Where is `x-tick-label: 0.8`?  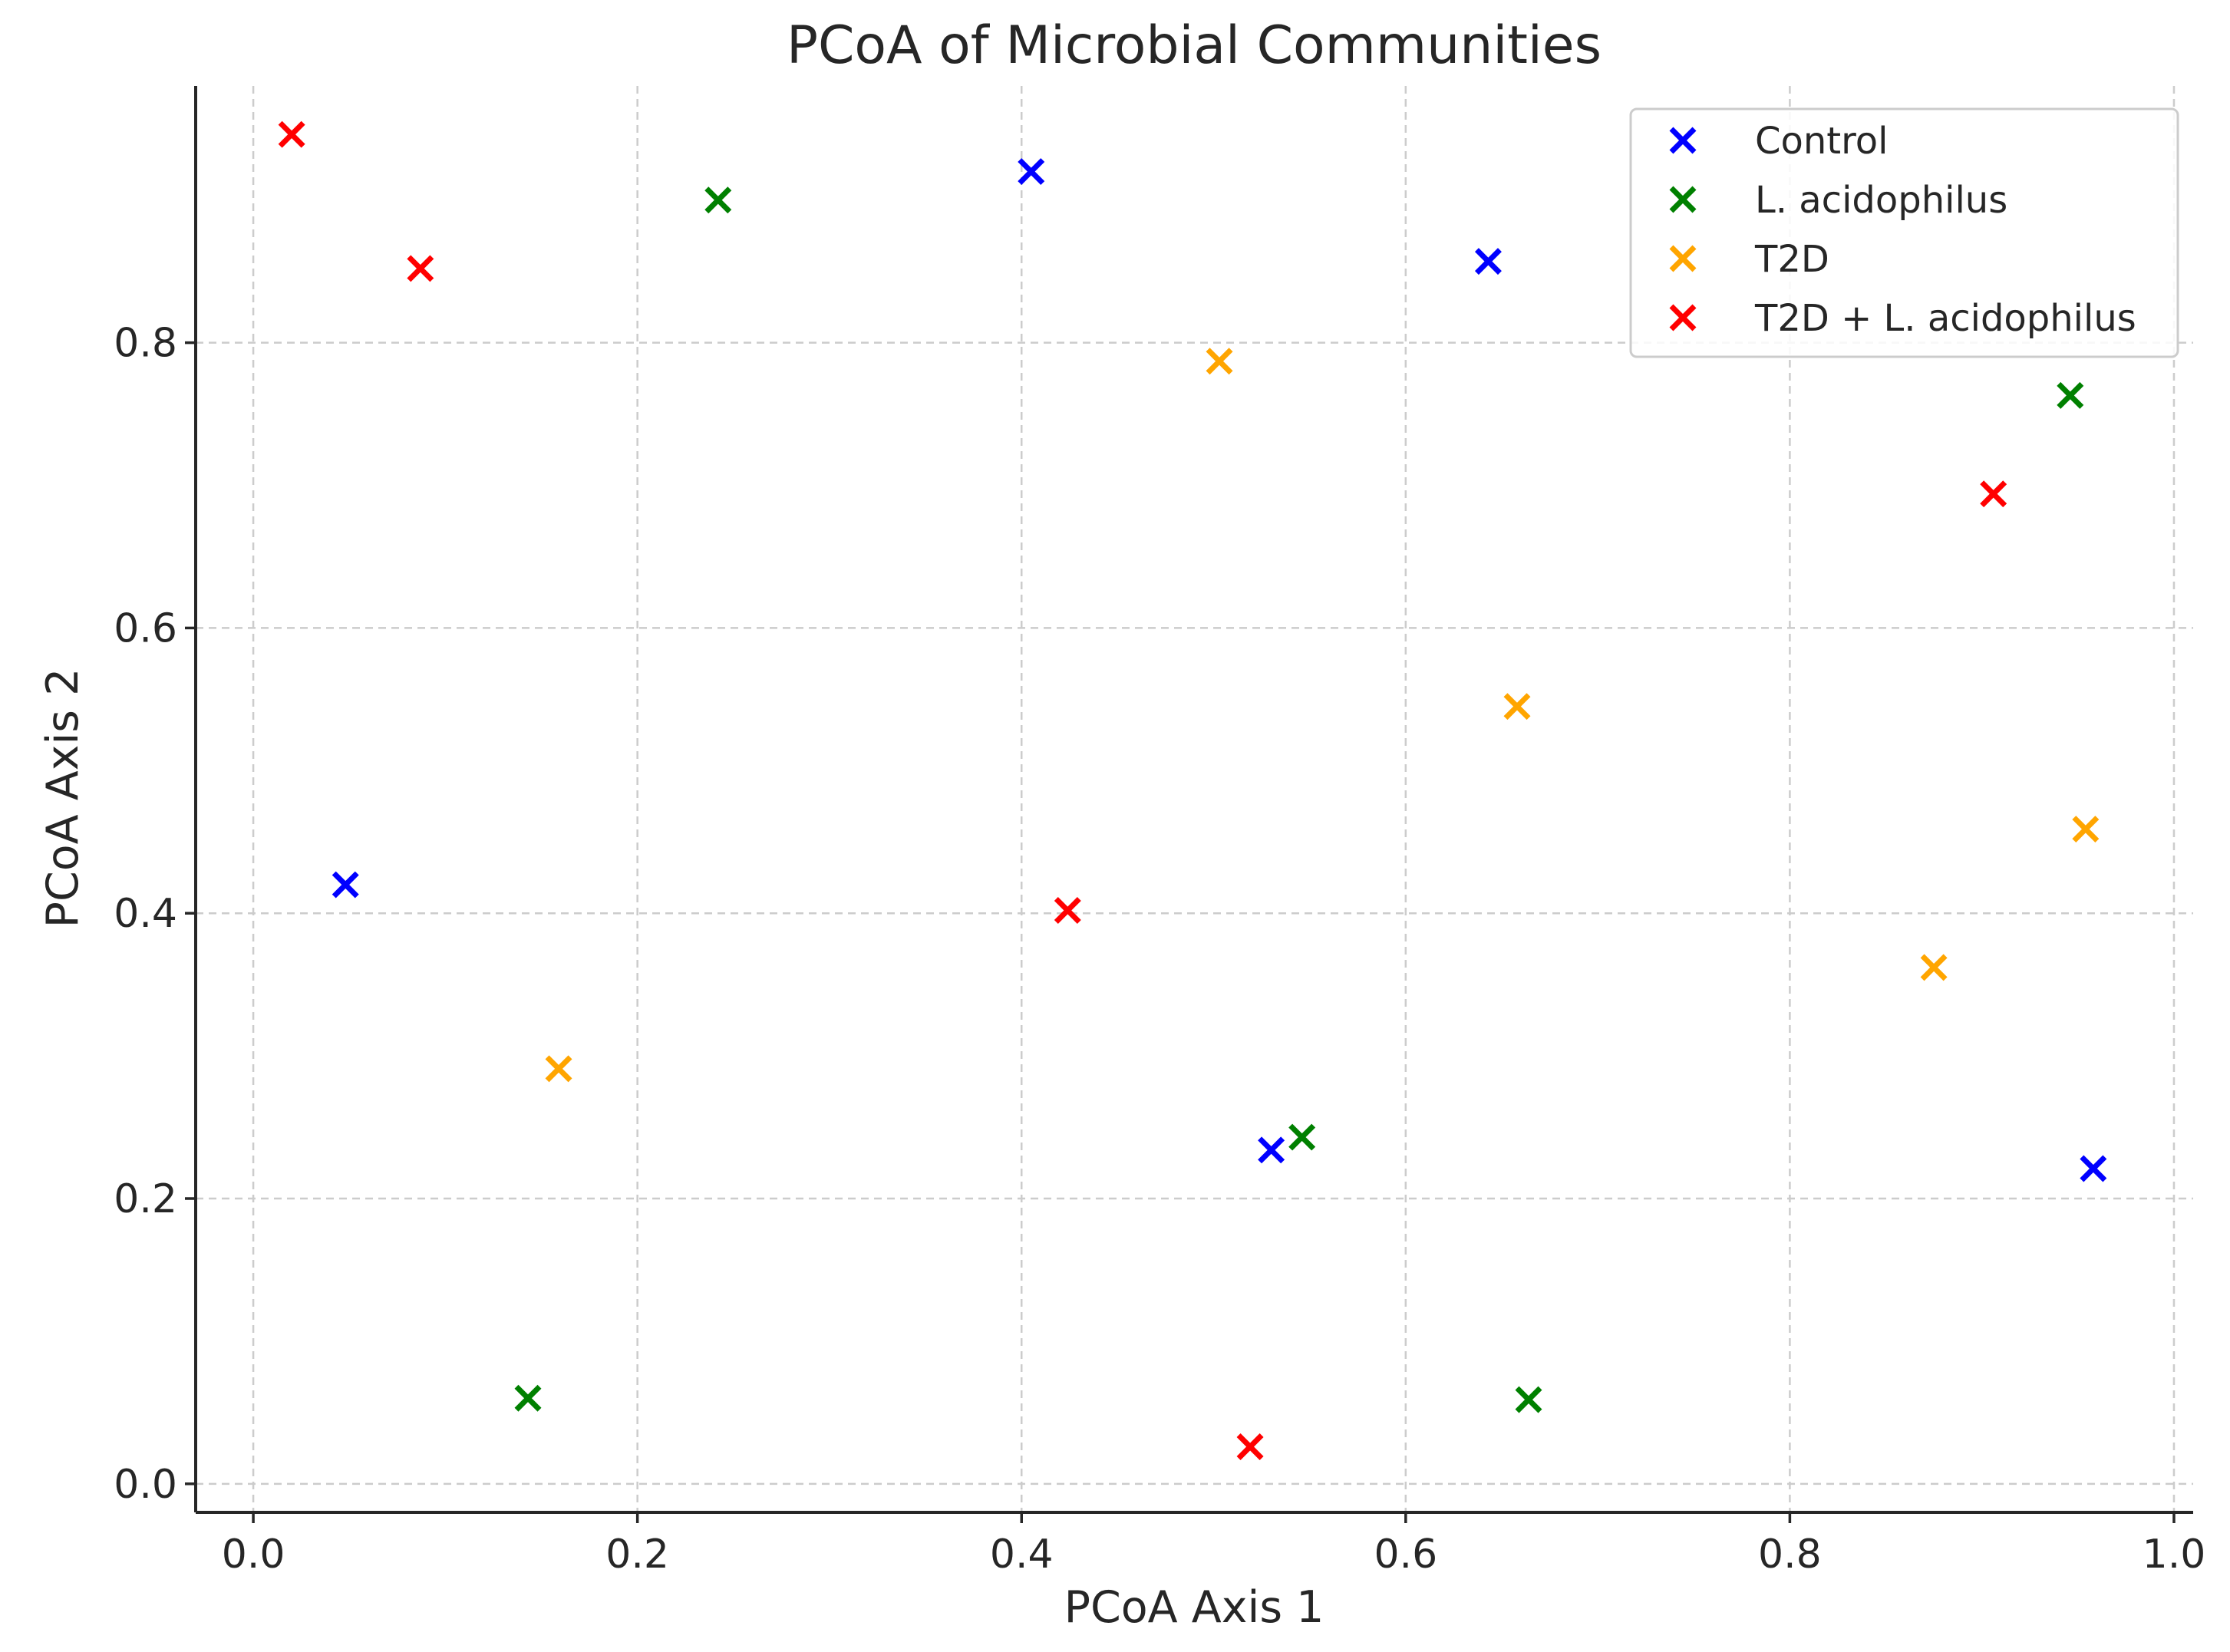 x-tick-label: 0.8 is located at coordinates (1790, 1555).